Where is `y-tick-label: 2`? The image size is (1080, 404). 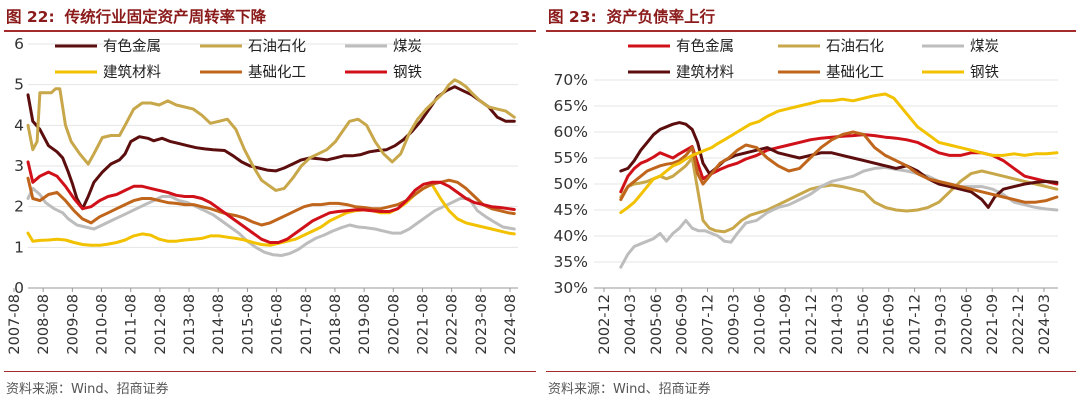 y-tick-label: 2 is located at coordinates (19, 207).